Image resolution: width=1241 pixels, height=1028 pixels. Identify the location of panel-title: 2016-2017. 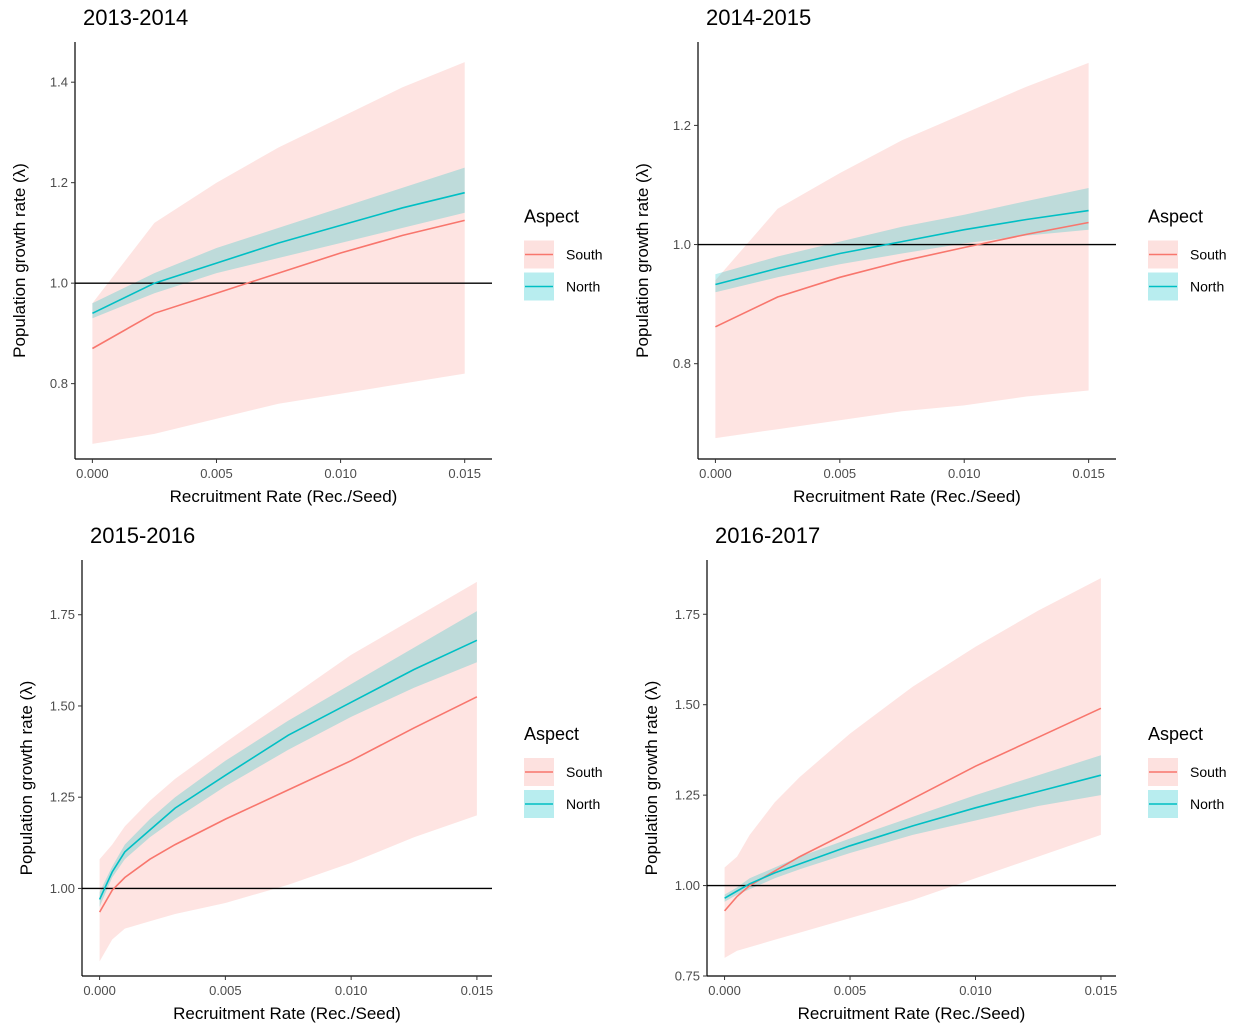
(767, 535).